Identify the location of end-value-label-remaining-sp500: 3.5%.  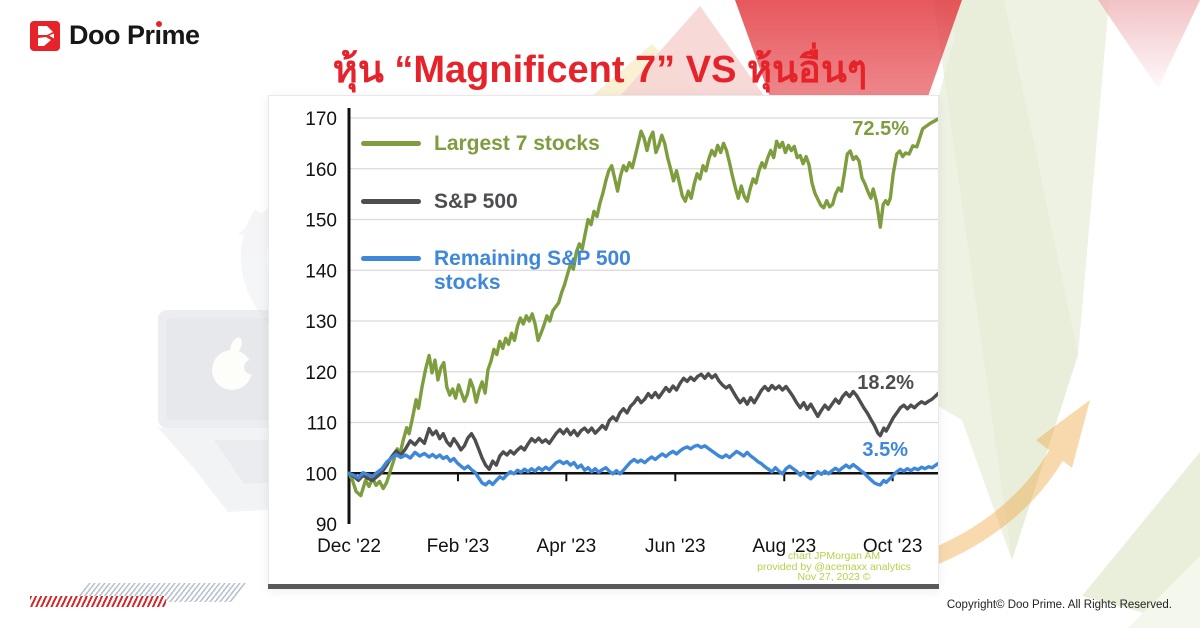
(885, 450).